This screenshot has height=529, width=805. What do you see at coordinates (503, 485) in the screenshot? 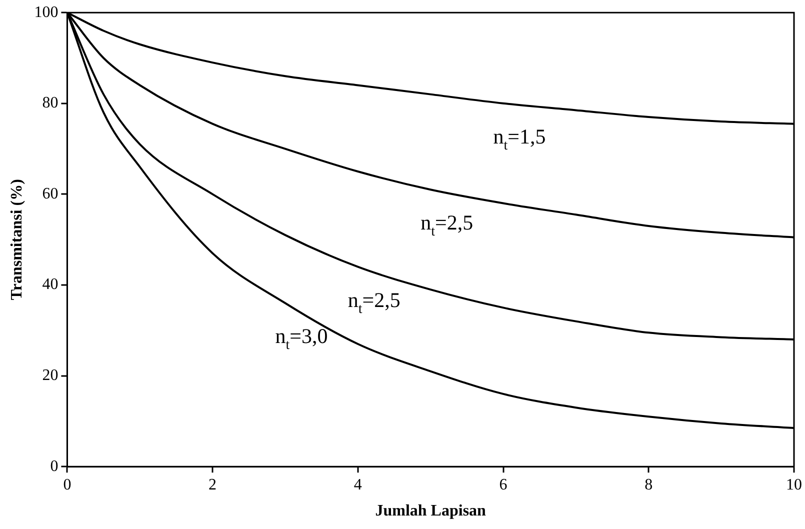
I see `x-tick-label: 6` at bounding box center [503, 485].